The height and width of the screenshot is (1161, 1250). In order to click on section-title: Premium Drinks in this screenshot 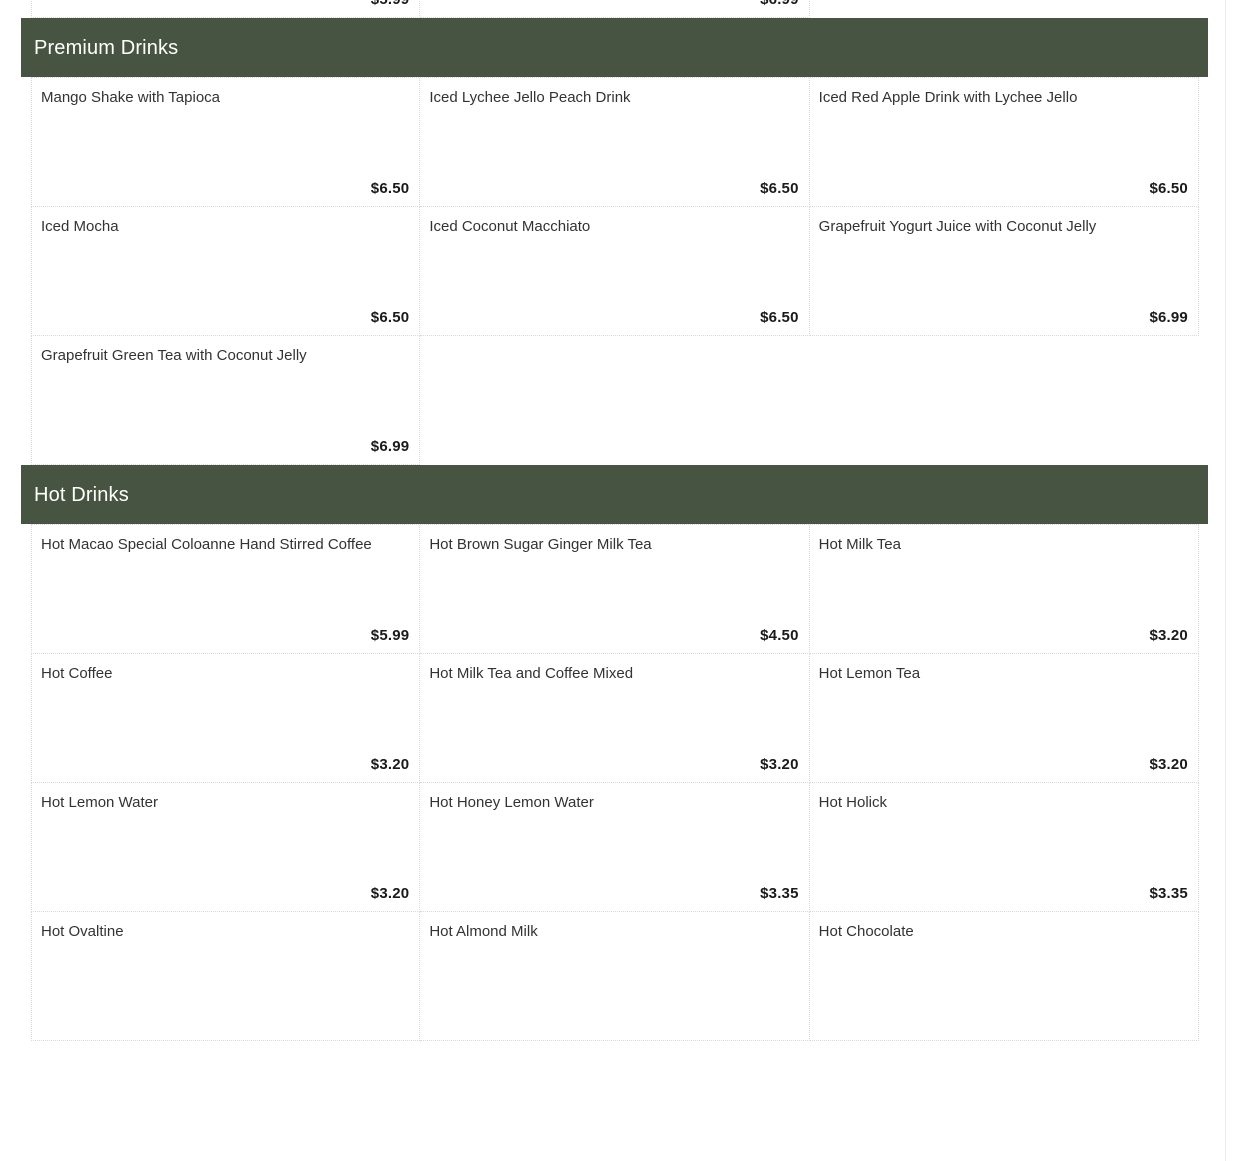, I will do `click(106, 47)`.